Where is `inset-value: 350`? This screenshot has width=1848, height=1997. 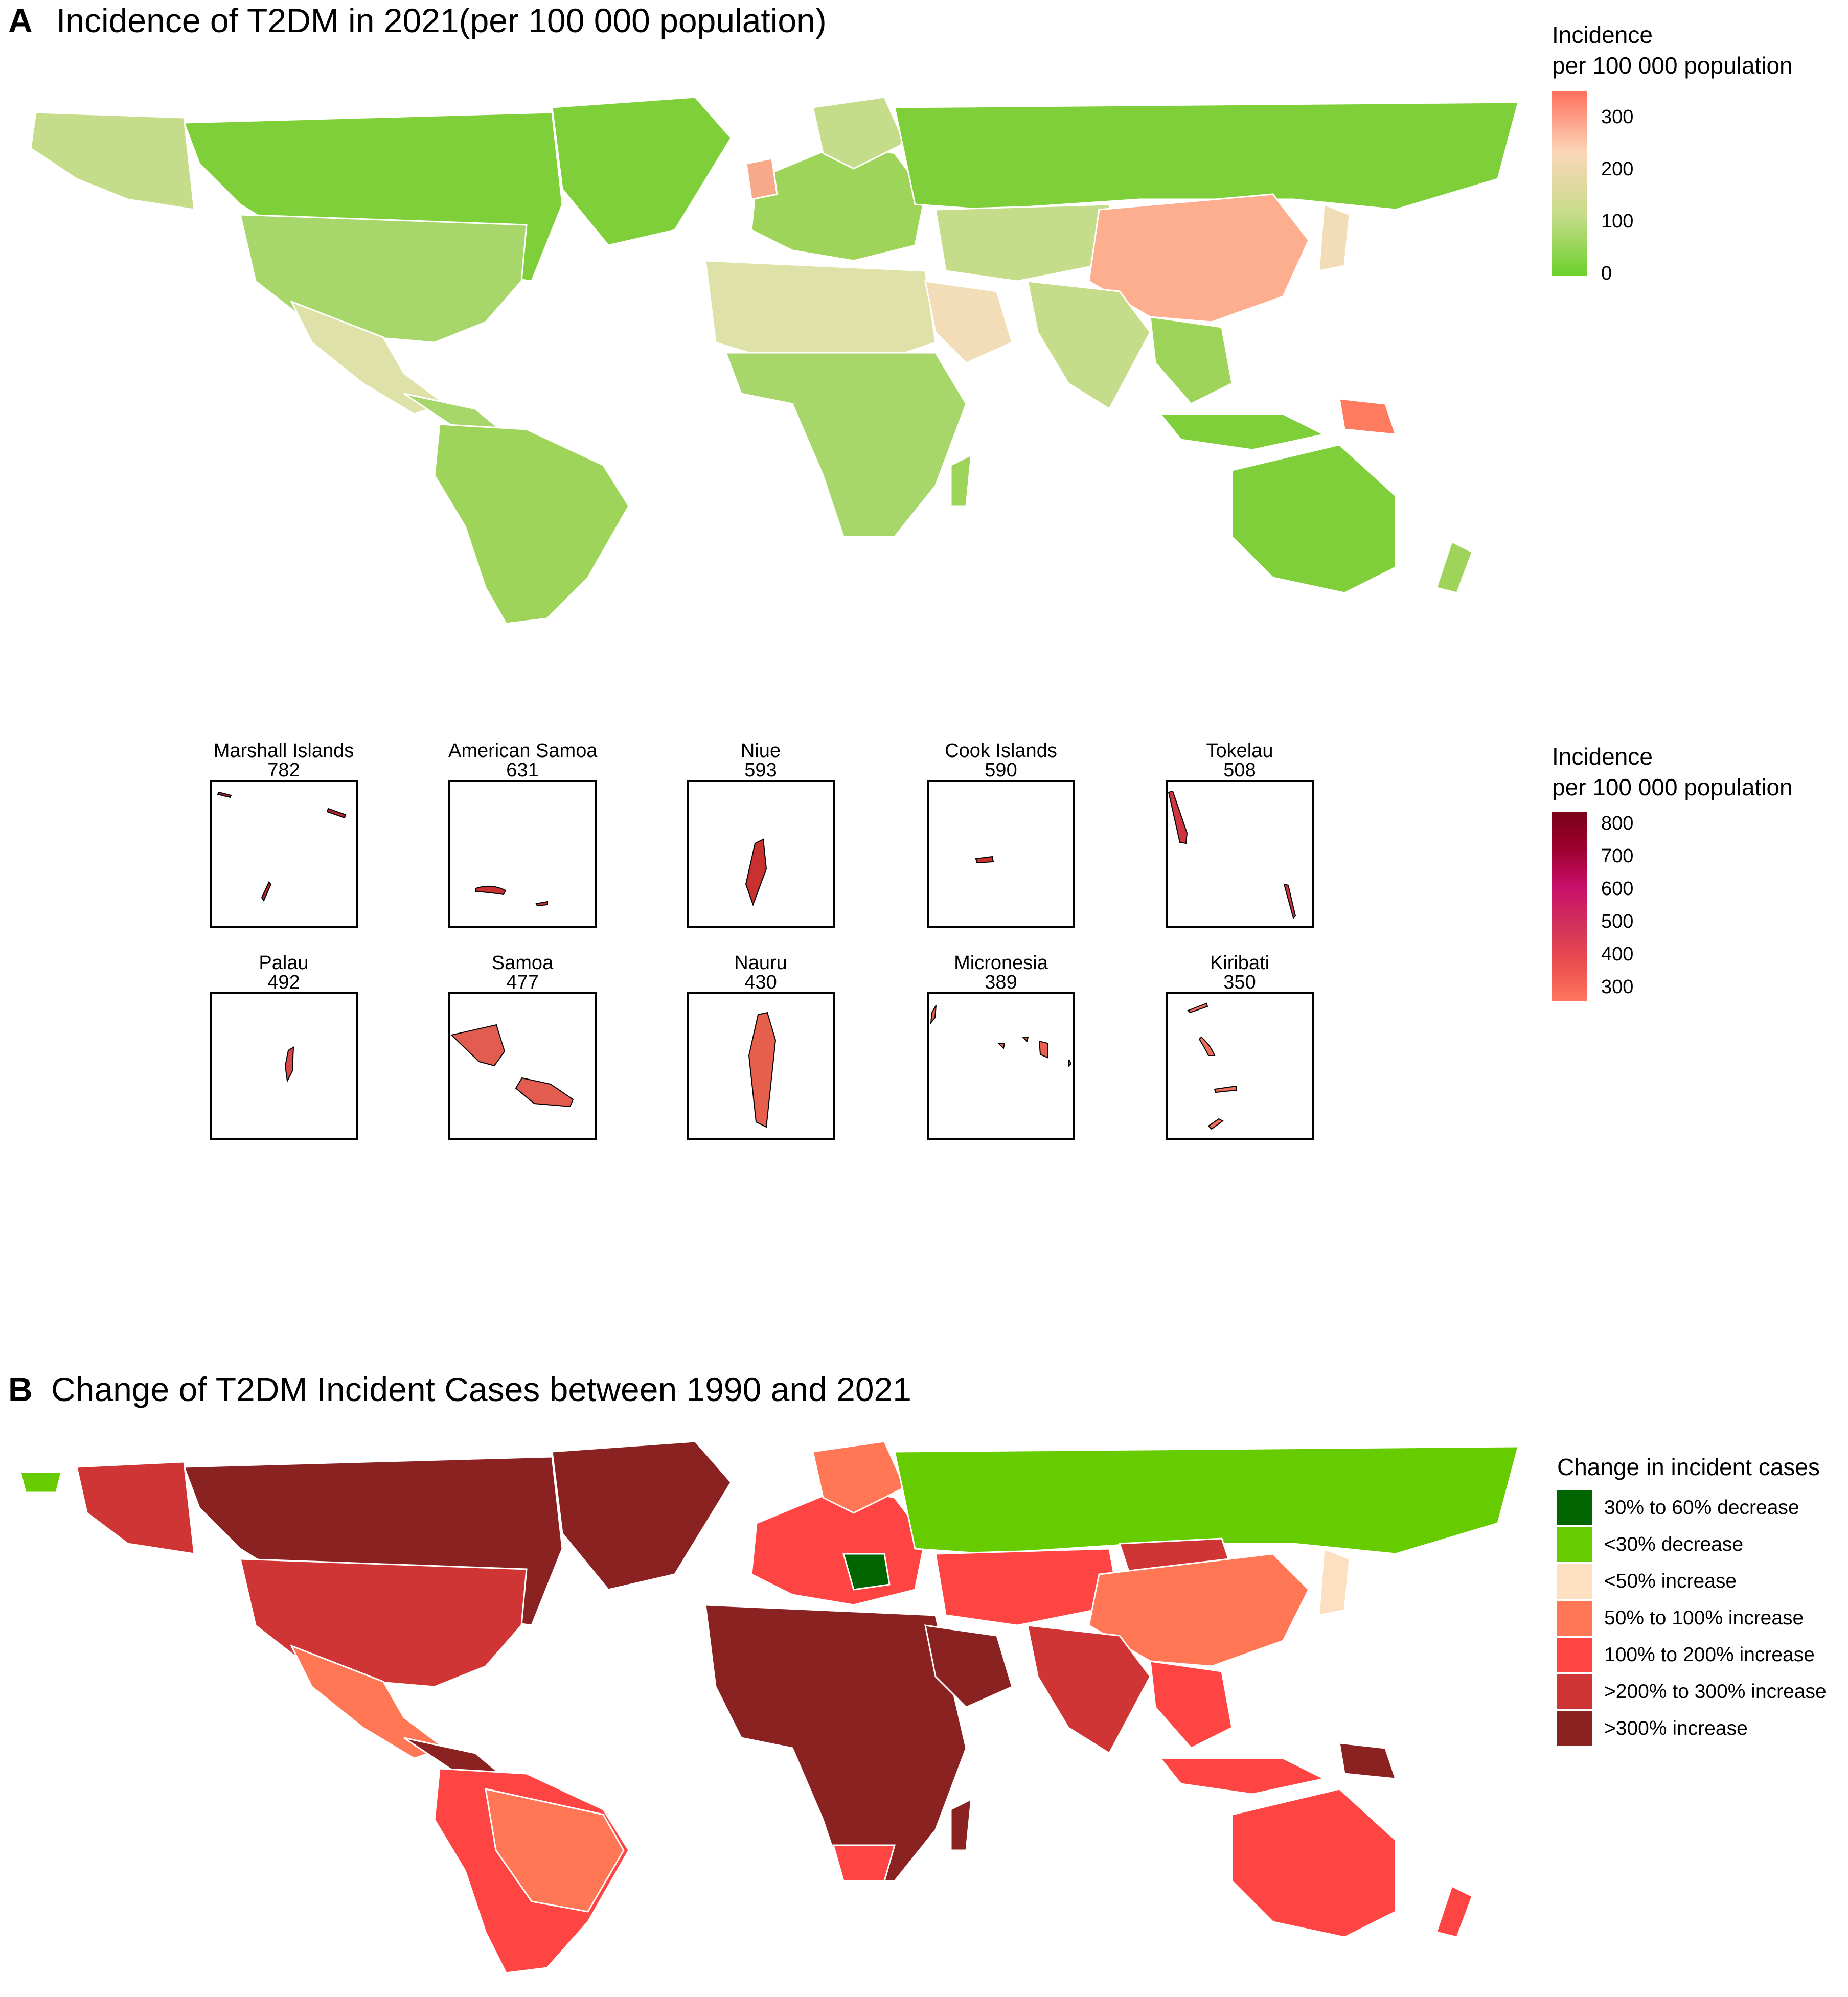 inset-value: 350 is located at coordinates (1239, 982).